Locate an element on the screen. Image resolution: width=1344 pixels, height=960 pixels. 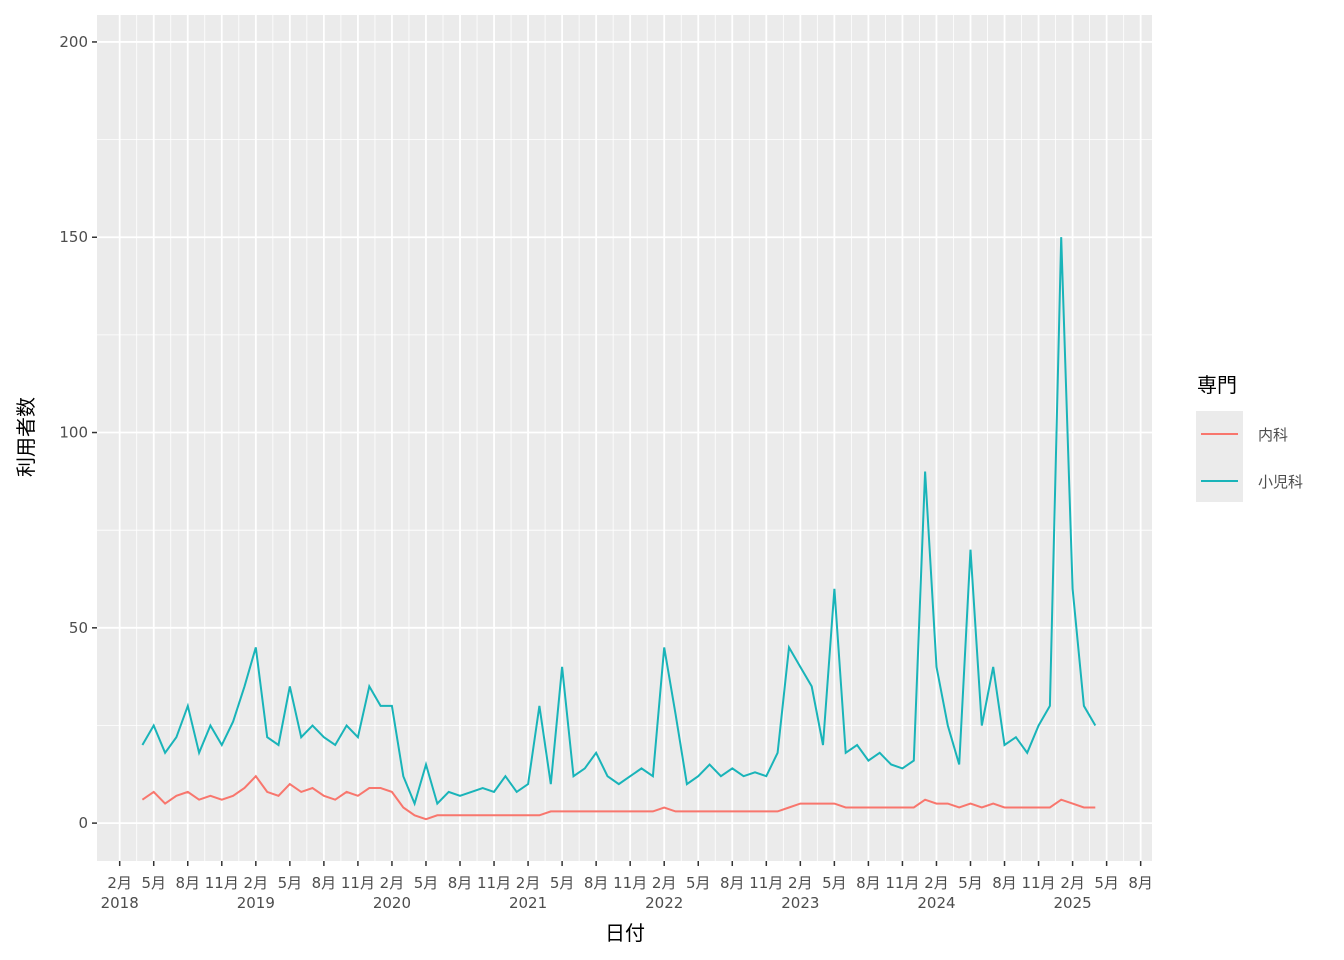
x-tick-label: 2月 2025 is located at coordinates (1072, 893).